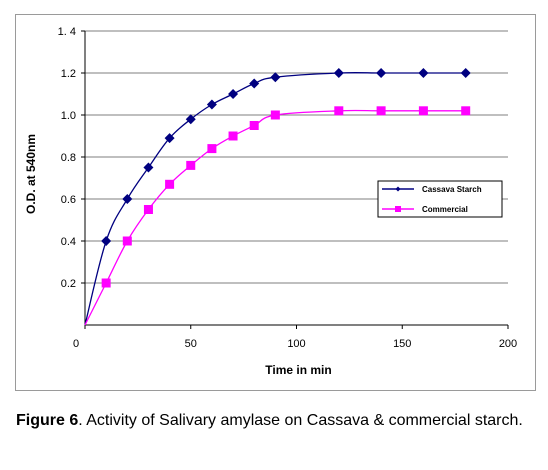  Describe the element at coordinates (68, 116) in the screenshot. I see `y-tick-label: 1.0` at that location.